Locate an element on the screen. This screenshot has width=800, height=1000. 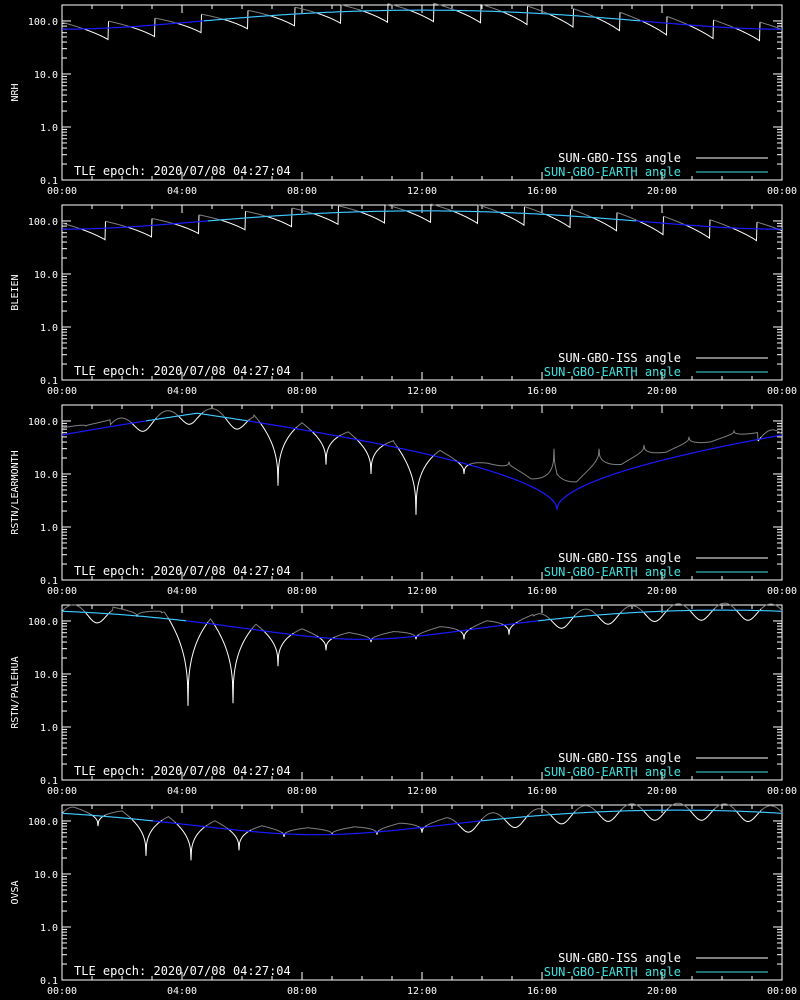
y-axis-label: RSTN/PALEHUA is located at coordinates (15, 692).